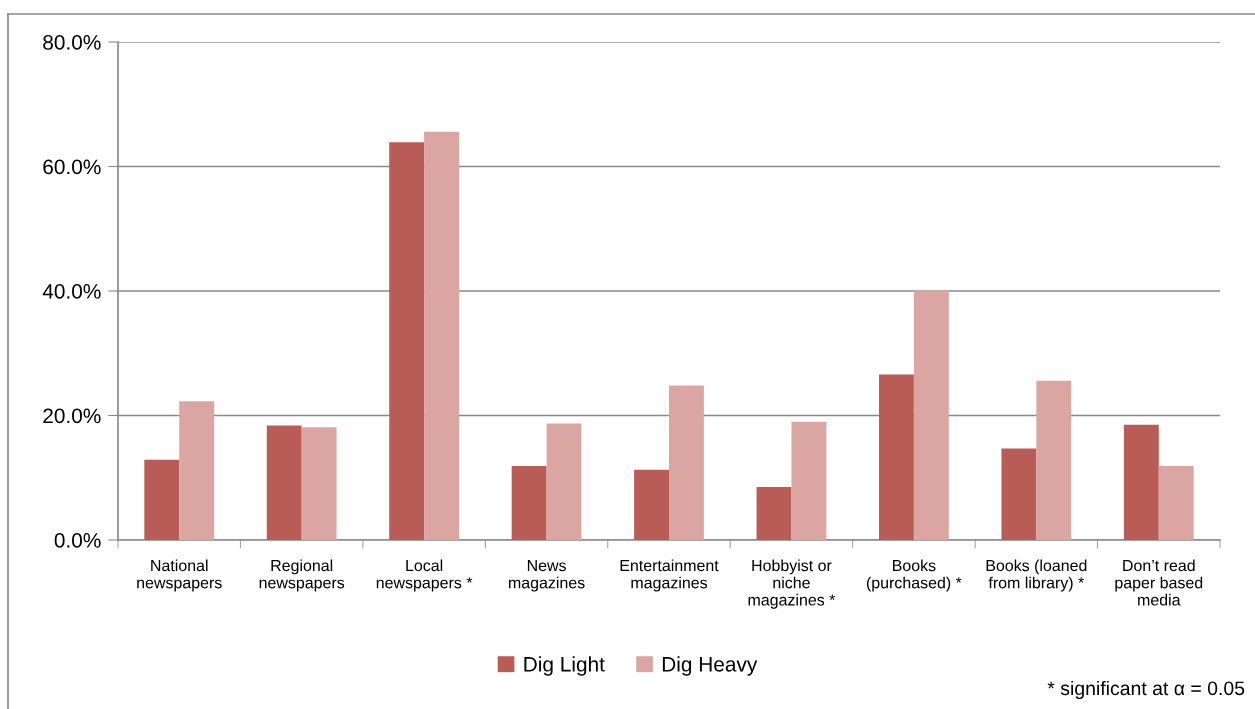 The width and height of the screenshot is (1255, 709). Describe the element at coordinates (77, 540) in the screenshot. I see `y-tick-label: 0.0%` at that location.